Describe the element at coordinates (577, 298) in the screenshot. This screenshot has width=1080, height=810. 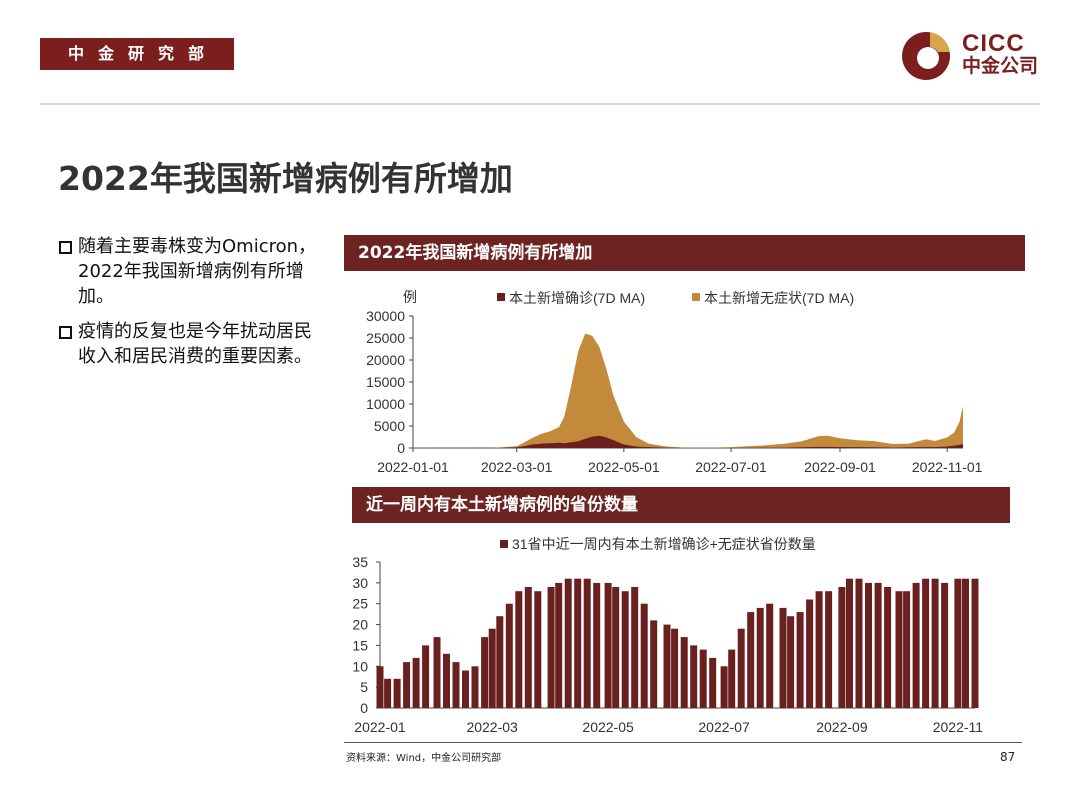
I see `chart1-legend-label: 本土新增确诊(7D MA)` at that location.